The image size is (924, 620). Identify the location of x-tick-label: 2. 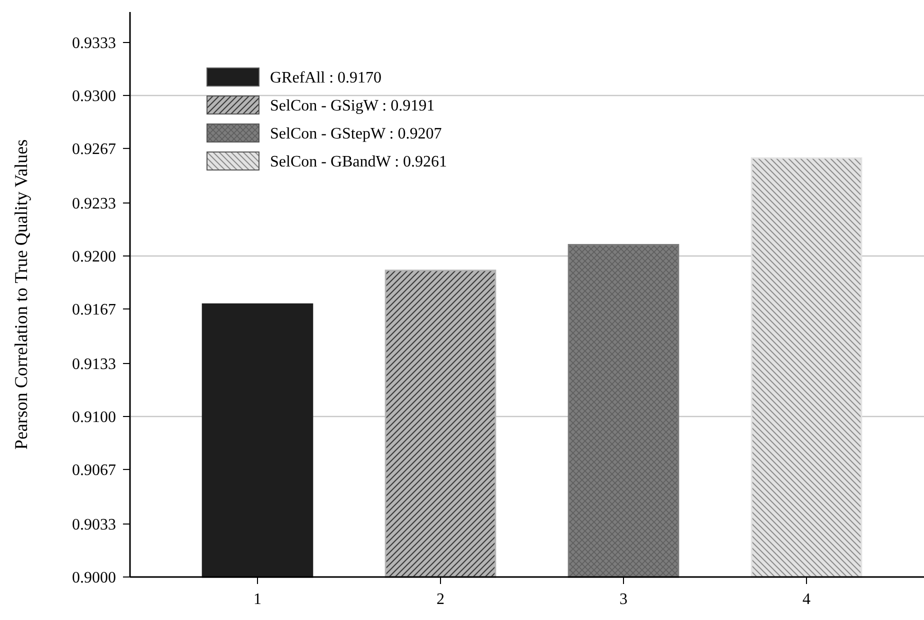
(440, 599).